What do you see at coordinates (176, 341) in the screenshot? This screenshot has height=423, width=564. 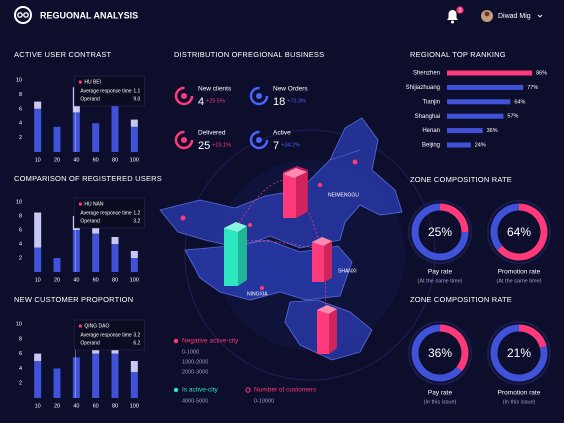 I see `legend-dot` at bounding box center [176, 341].